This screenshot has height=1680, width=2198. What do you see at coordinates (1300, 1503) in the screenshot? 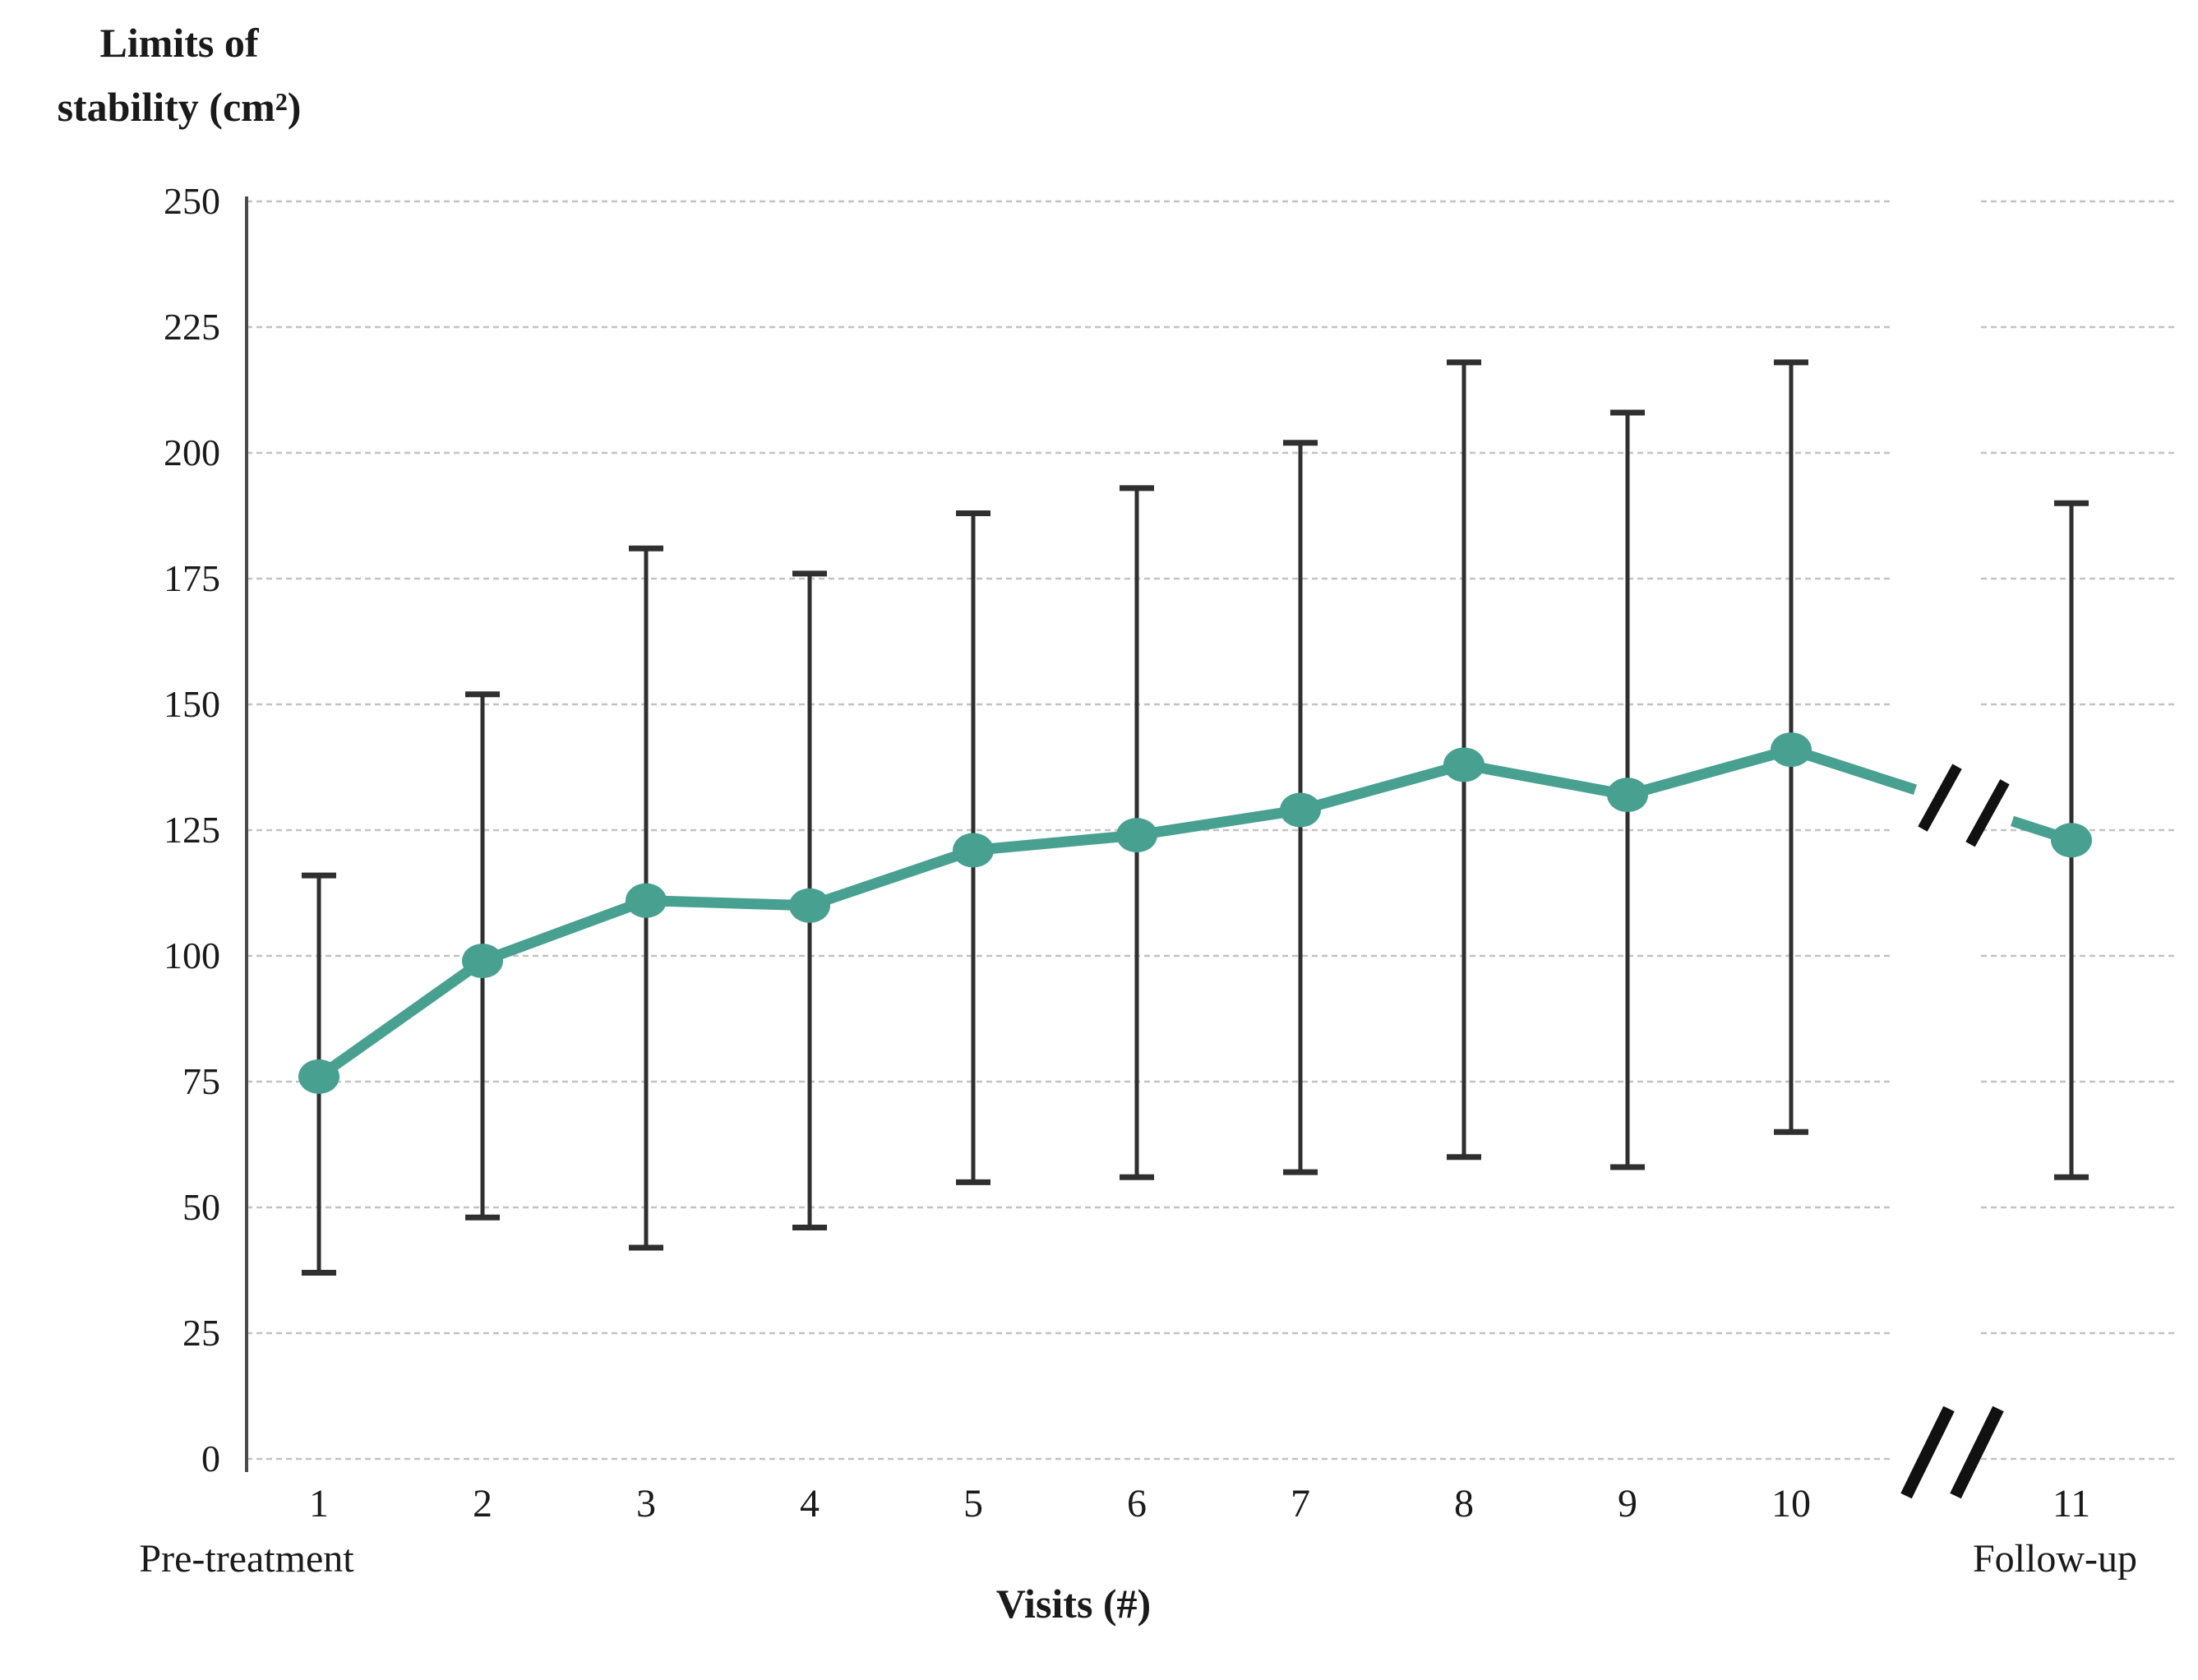
I see `x-axis-tick-label: 7` at bounding box center [1300, 1503].